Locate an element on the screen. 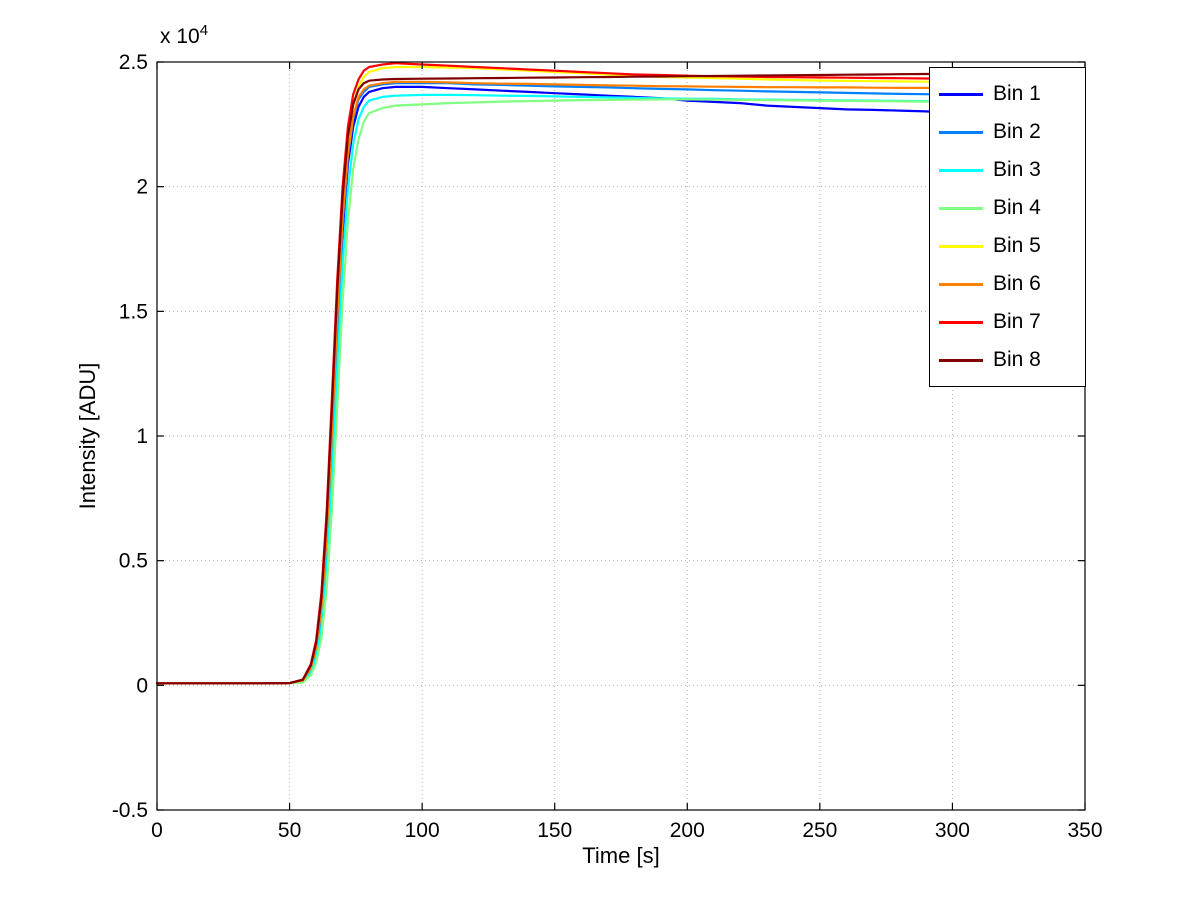 The height and width of the screenshot is (901, 1200). x-axis-label: Time [s] is located at coordinates (621, 855).